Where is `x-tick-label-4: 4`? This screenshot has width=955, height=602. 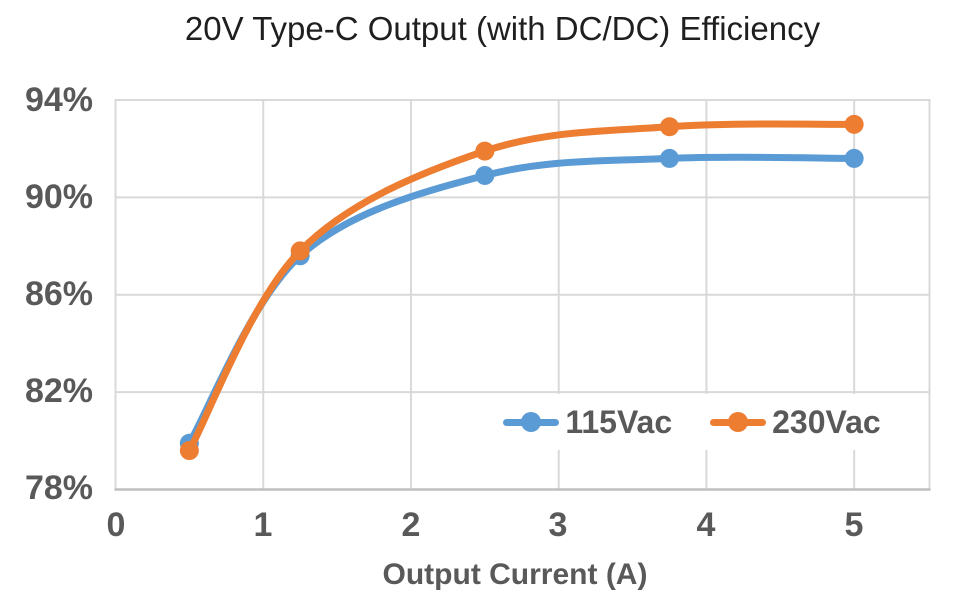 x-tick-label-4: 4 is located at coordinates (706, 525).